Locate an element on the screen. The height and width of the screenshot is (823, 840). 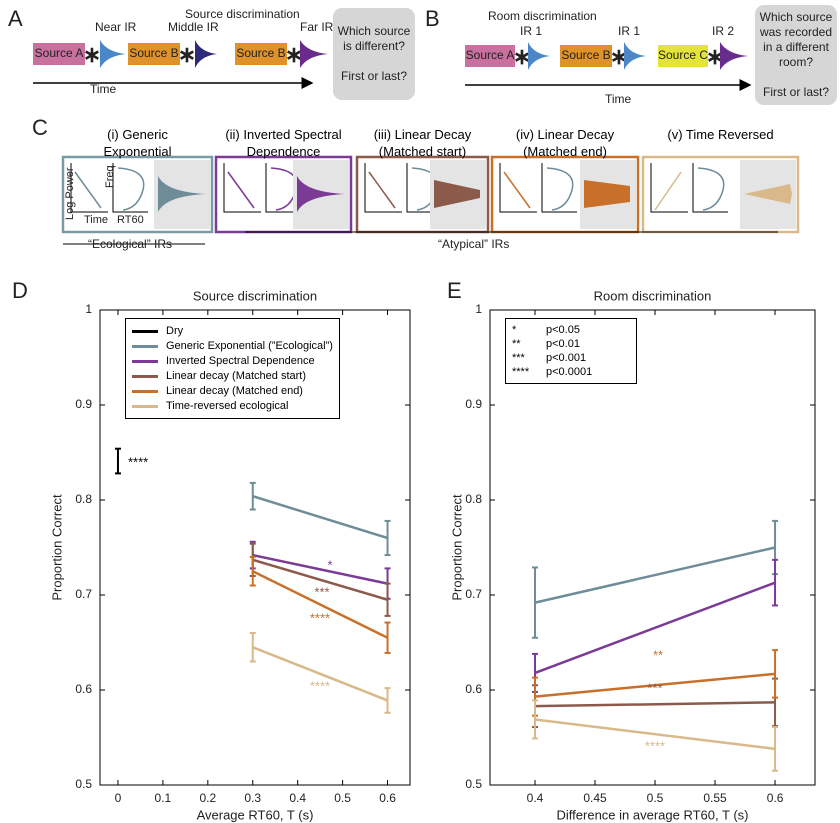
key-stars: ** is located at coordinates (516, 344).